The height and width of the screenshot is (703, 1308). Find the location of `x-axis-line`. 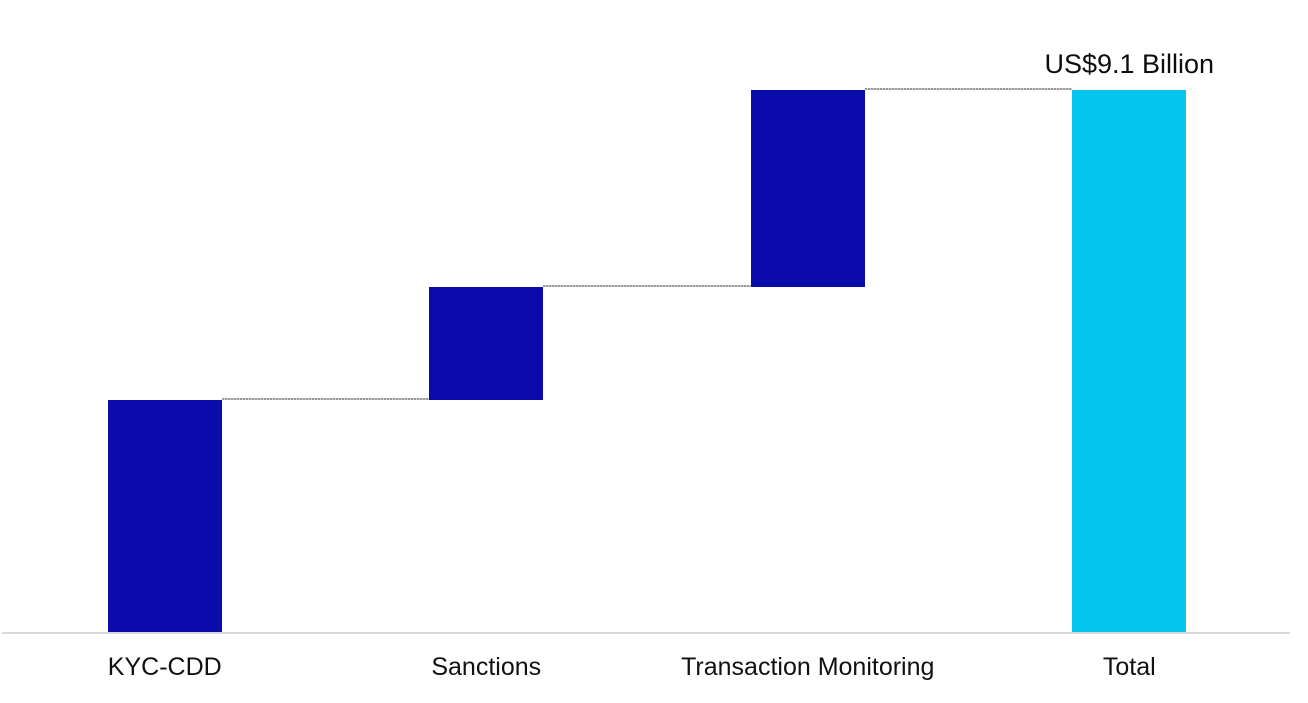

x-axis-line is located at coordinates (646, 633).